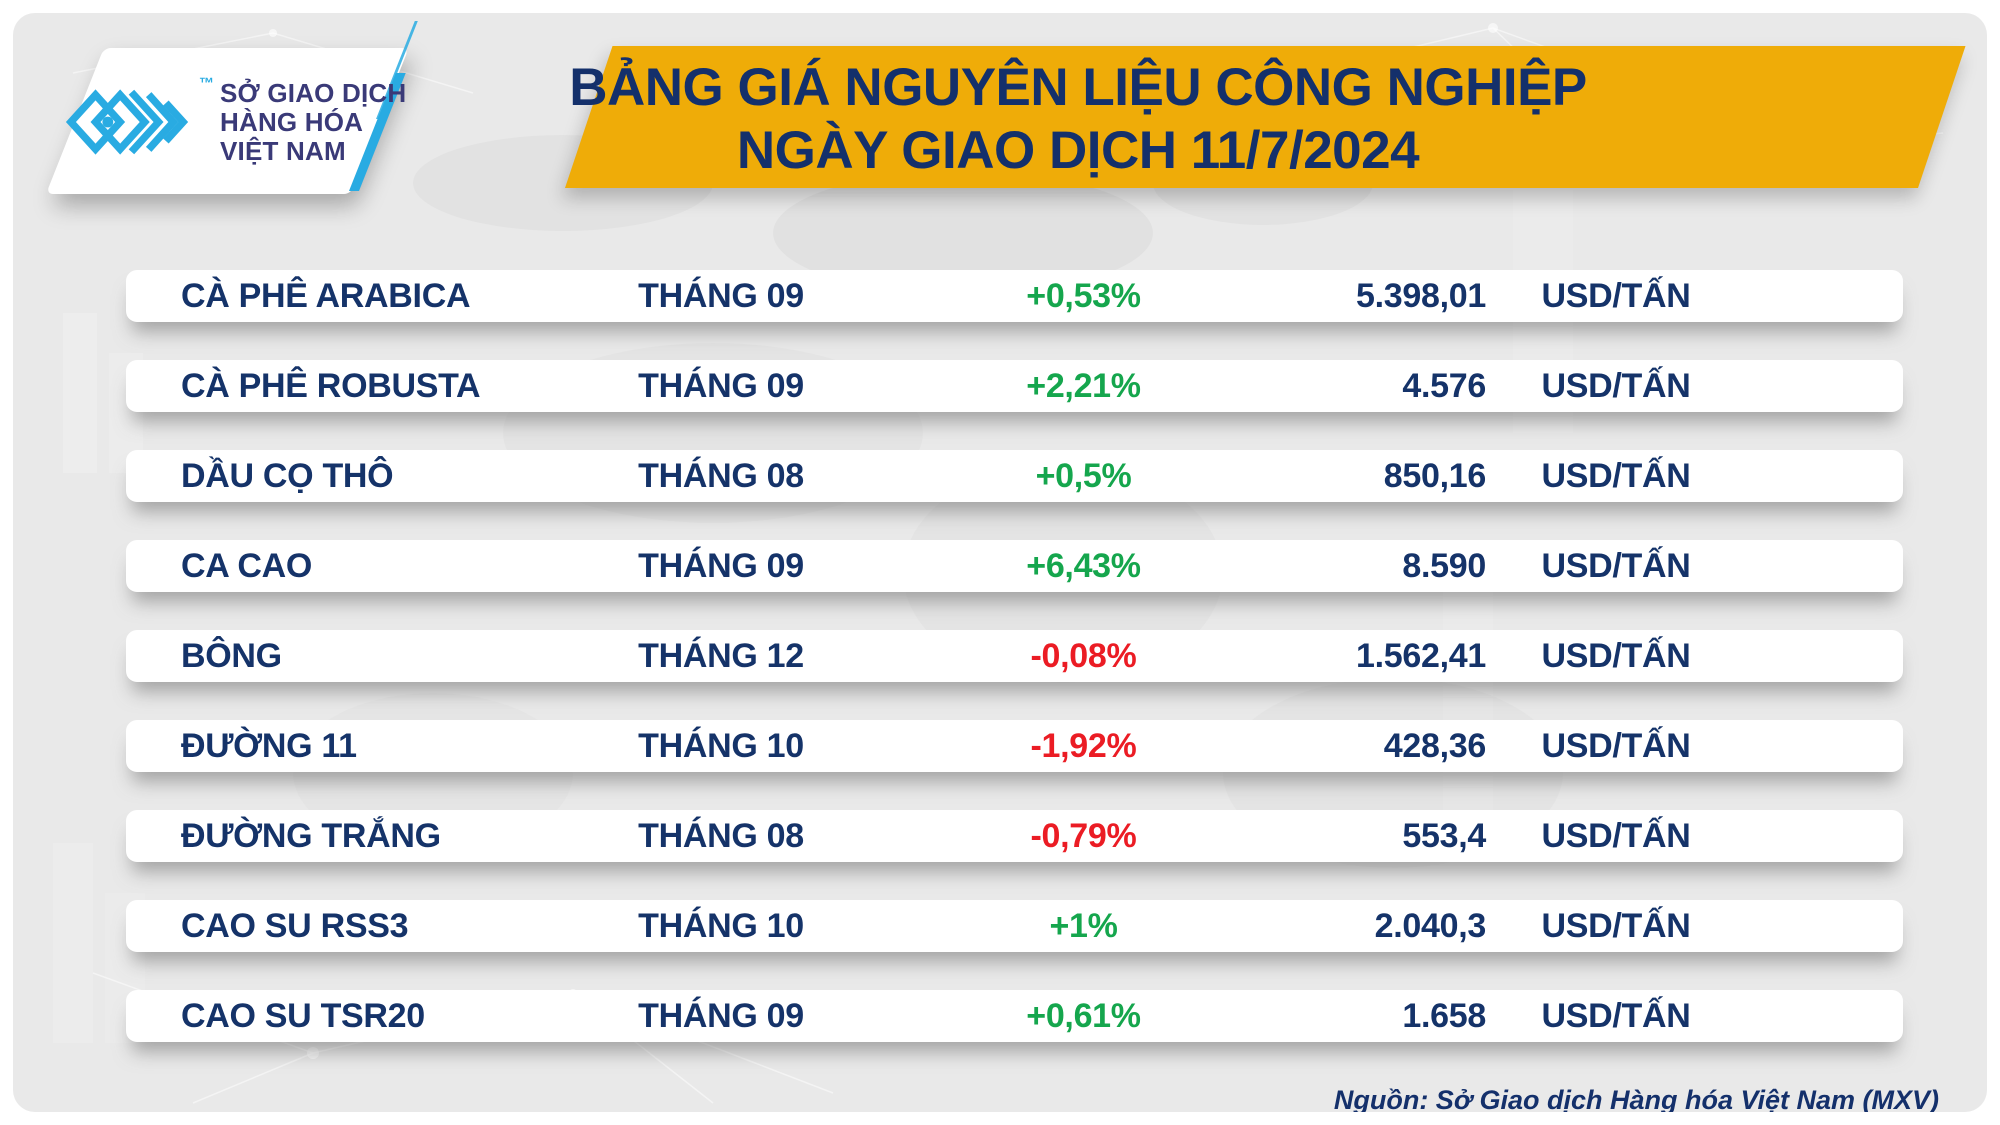 Image resolution: width=2000 pixels, height=1125 pixels. What do you see at coordinates (269, 745) in the screenshot?
I see `commodity-name: ĐƯỜNG 11` at bounding box center [269, 745].